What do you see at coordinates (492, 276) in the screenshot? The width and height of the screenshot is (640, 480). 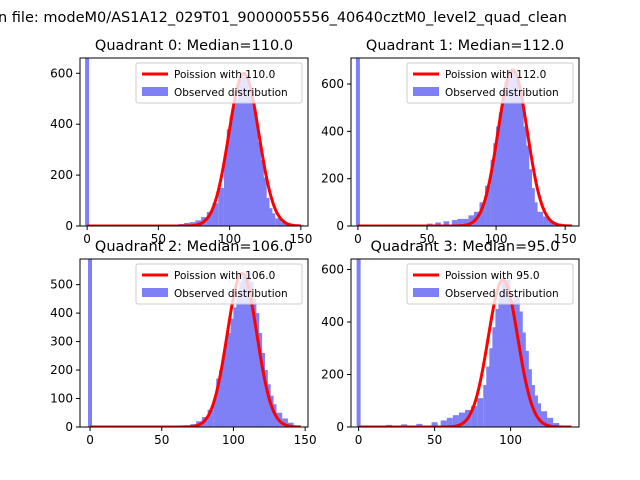 I see `legend-curve-label: Poission with 95.0` at bounding box center [492, 276].